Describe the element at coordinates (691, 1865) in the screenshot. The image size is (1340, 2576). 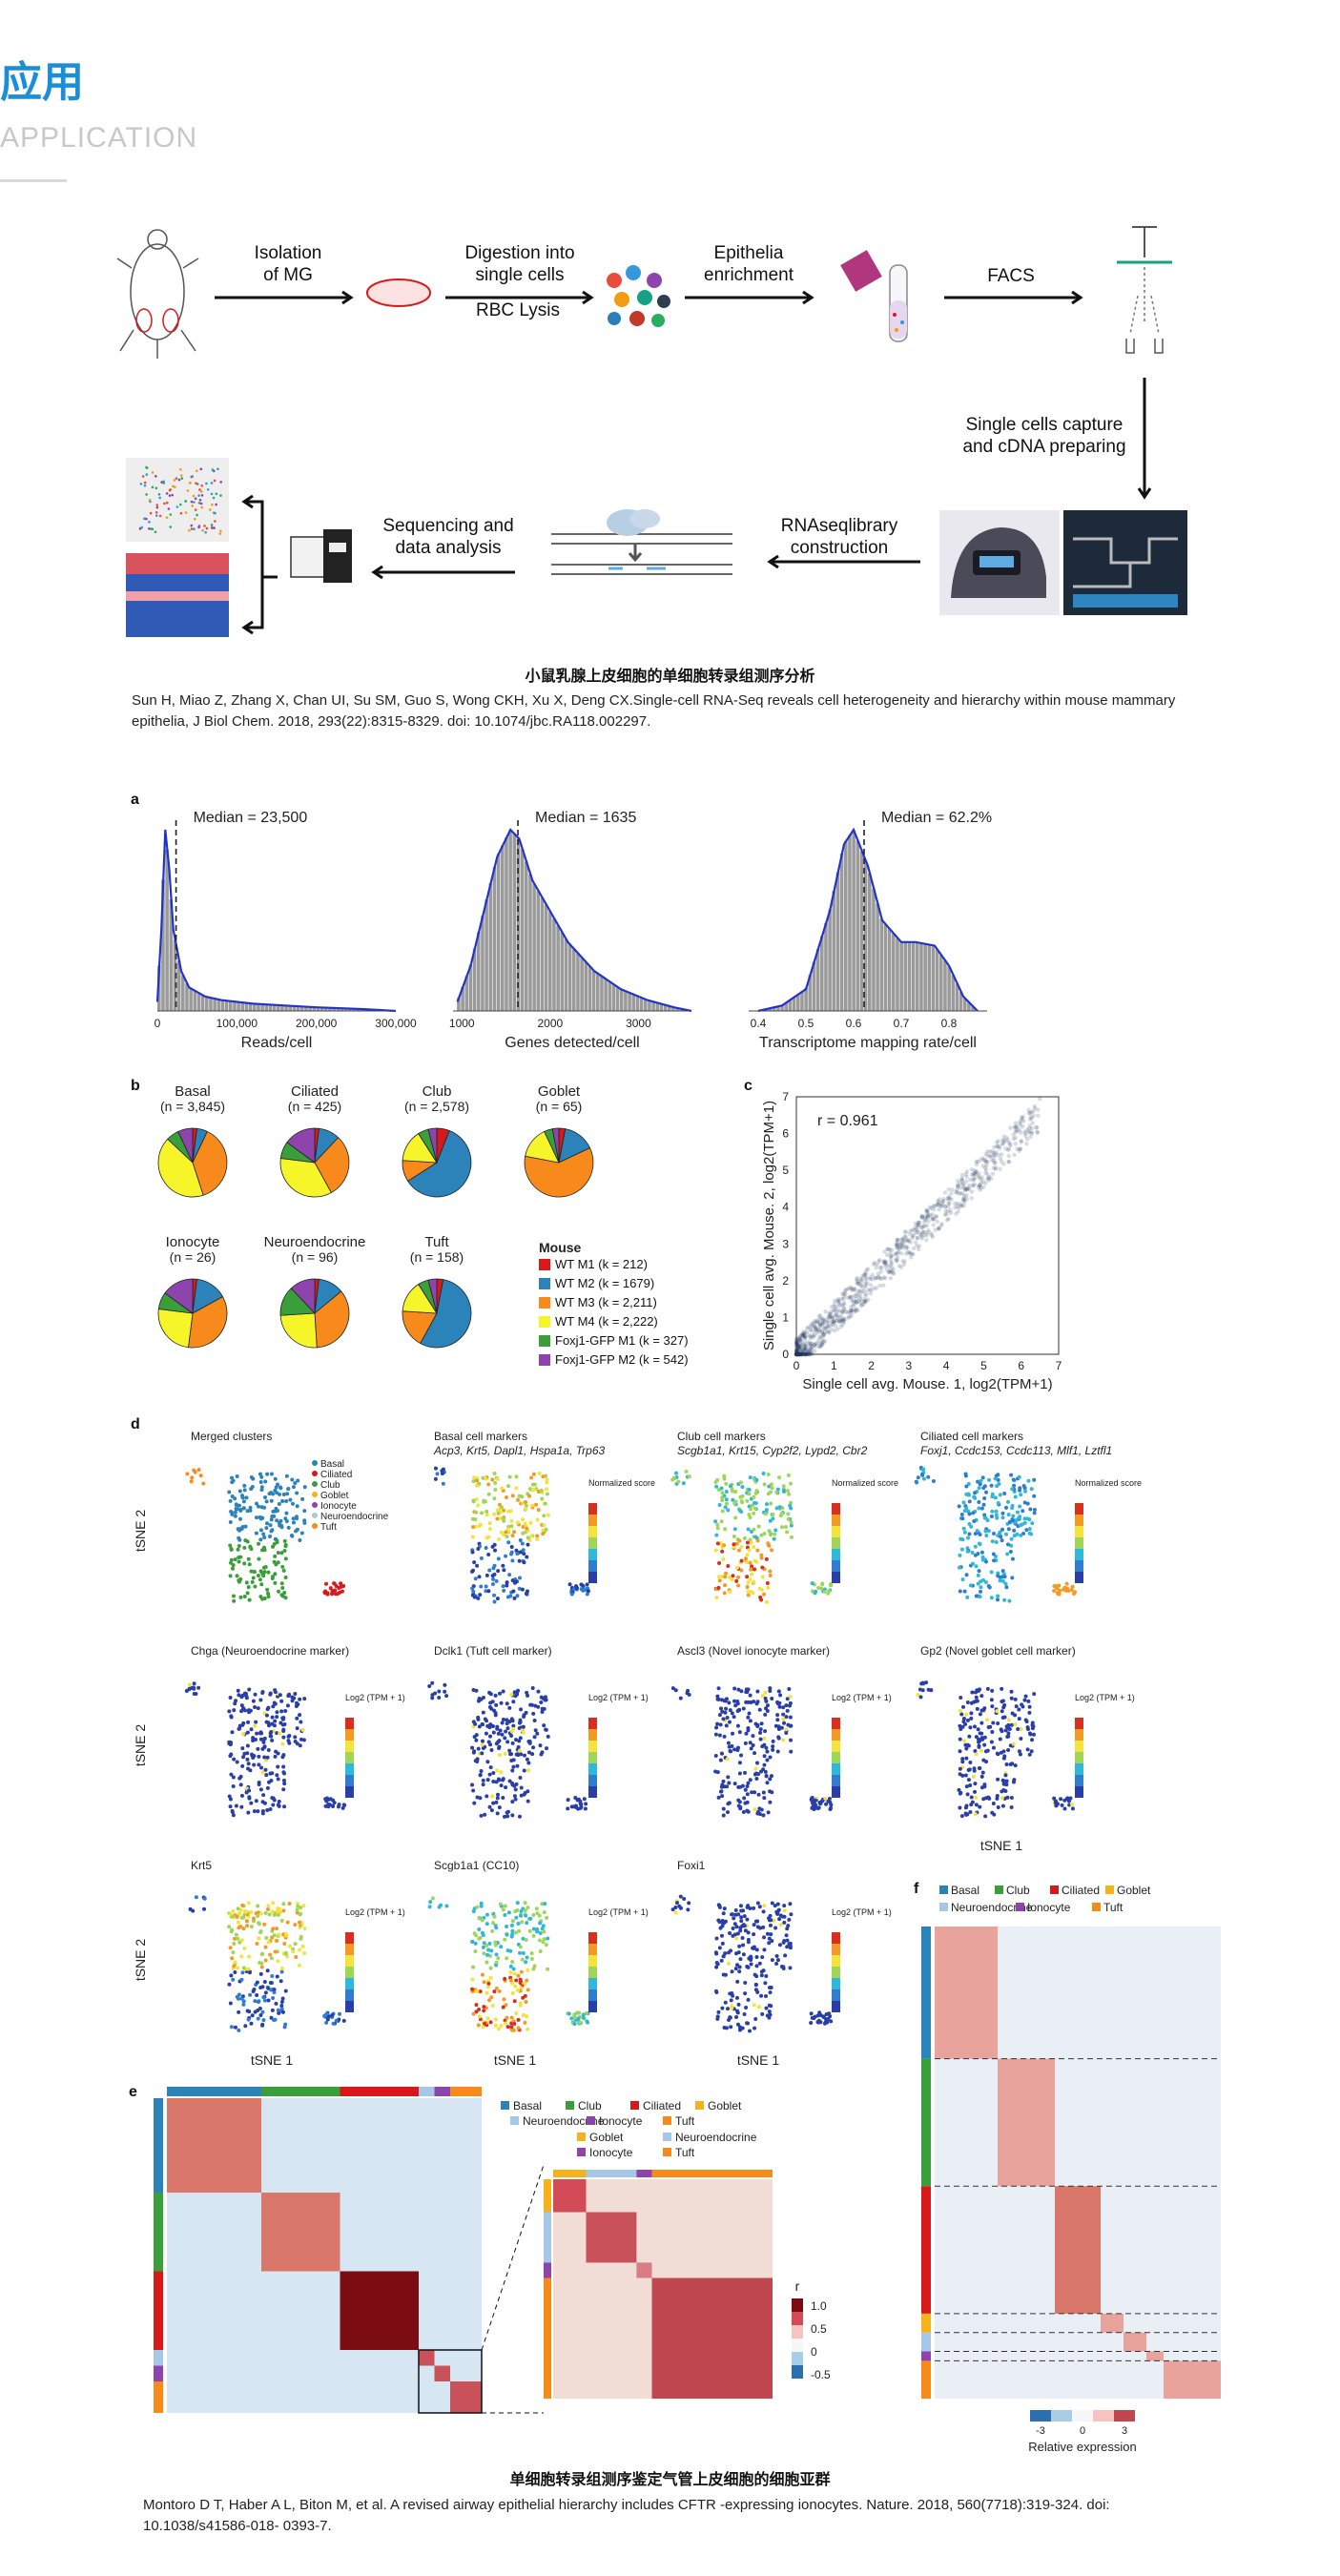
I see `tsne-title: Foxi1` at that location.